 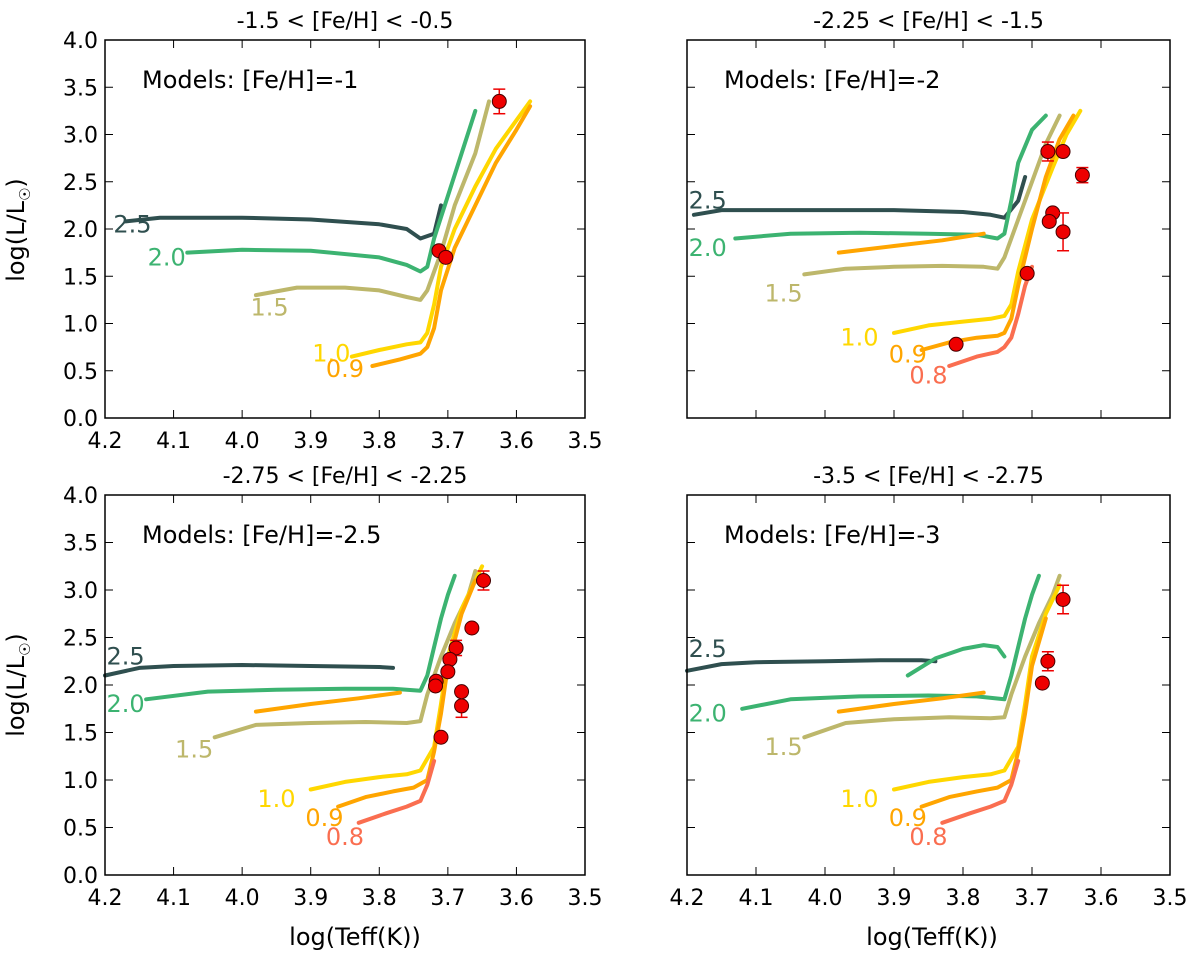 I want to click on y-tick-label: 2.0, so click(x=80, y=230).